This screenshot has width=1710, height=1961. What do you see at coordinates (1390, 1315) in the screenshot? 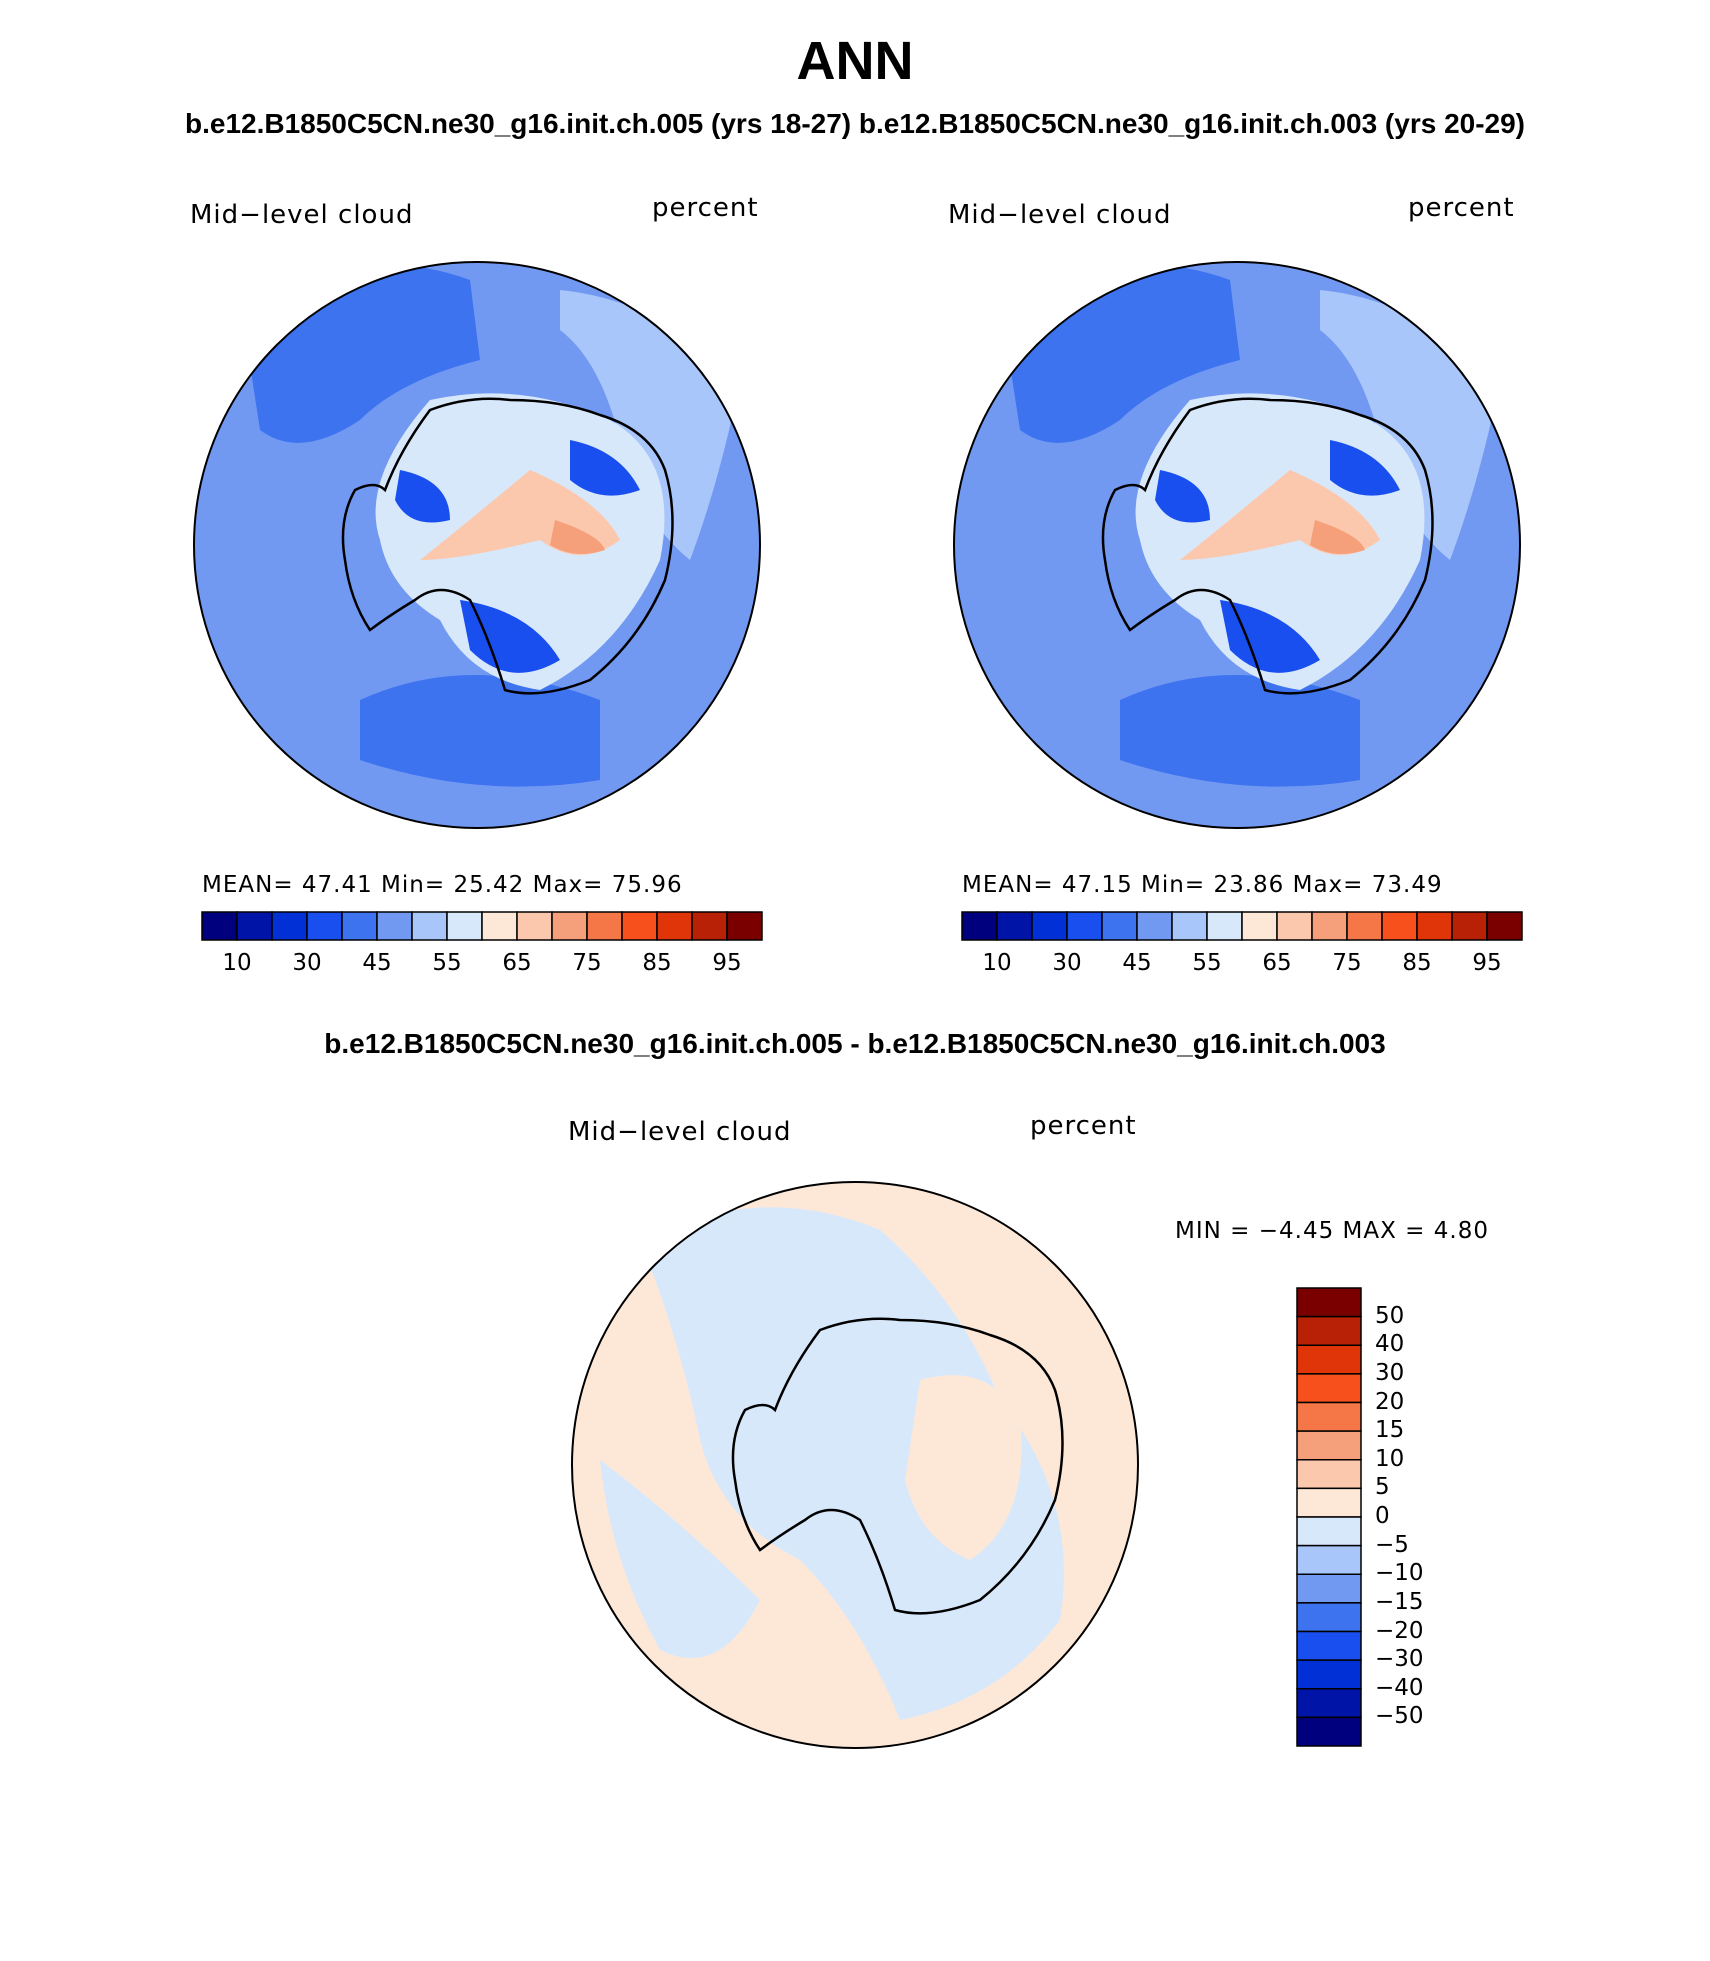
I see `colorbar-tick-label: 50` at bounding box center [1390, 1315].